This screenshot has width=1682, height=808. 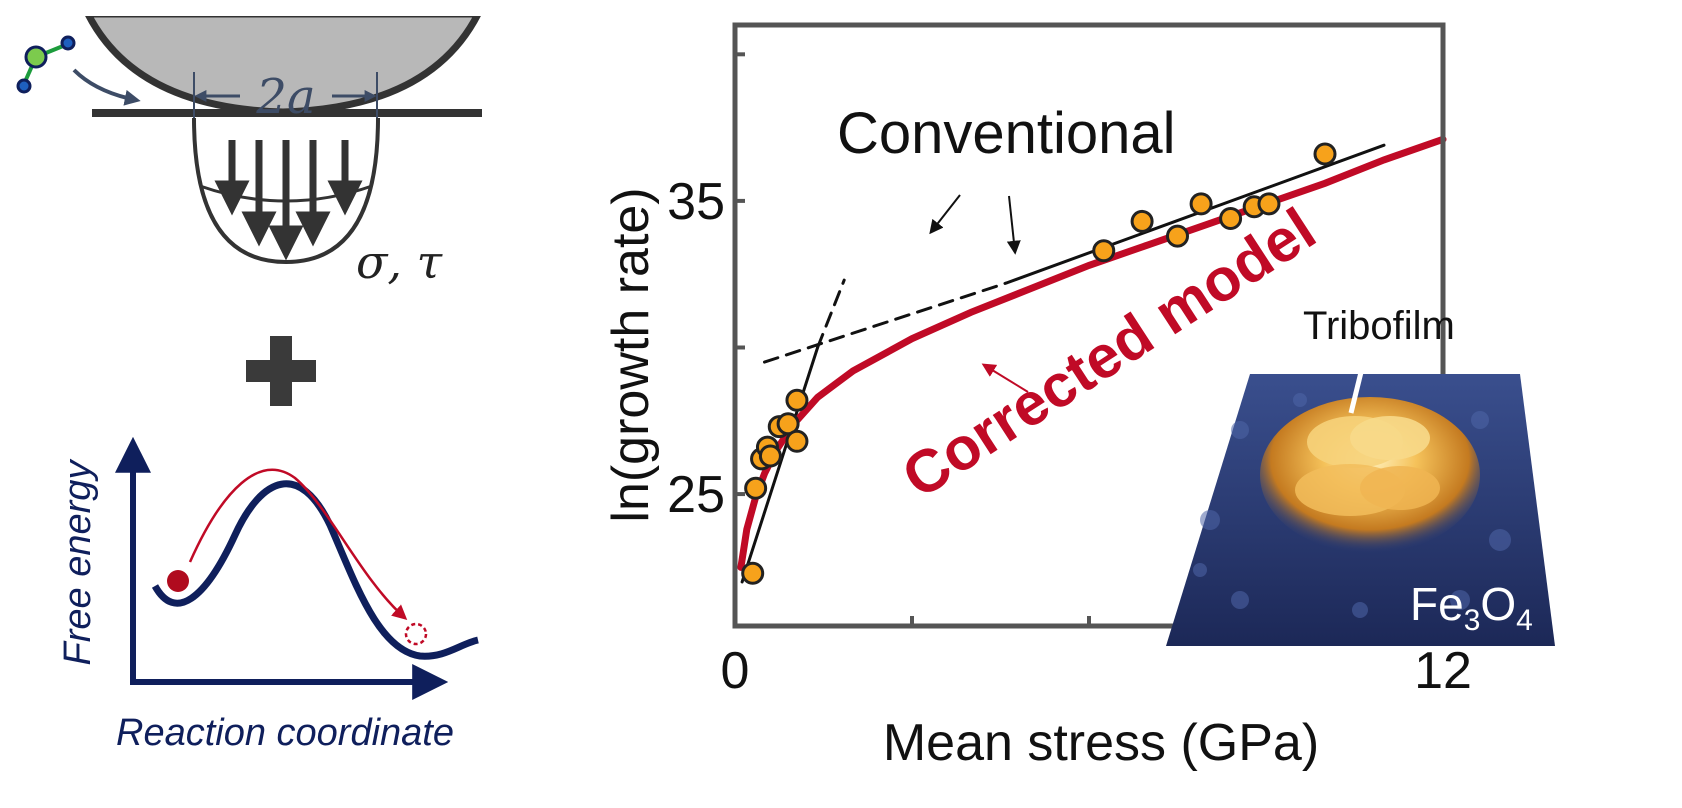 I want to click on molecule-icon, so click(x=46, y=64).